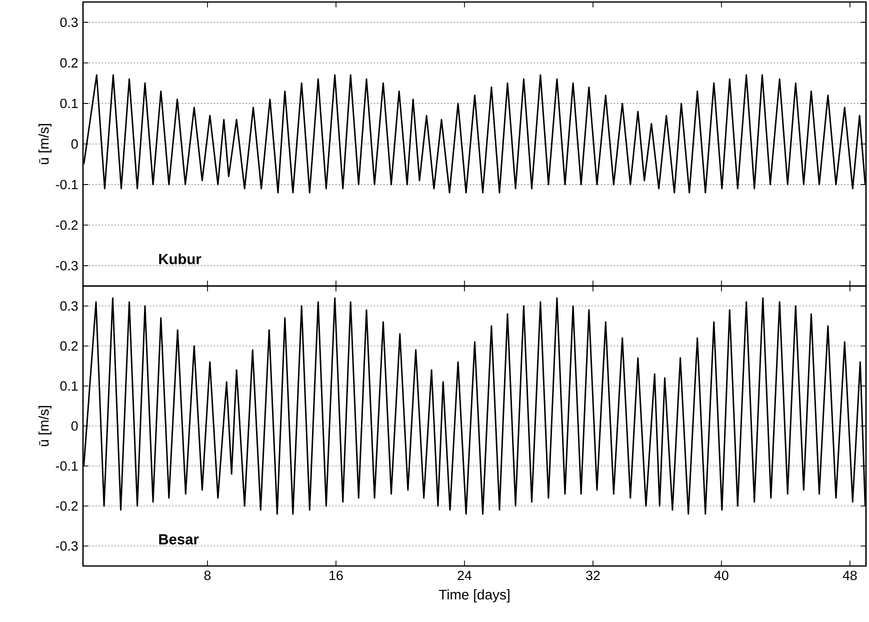  I want to click on x-tick-label: 16, so click(336, 575).